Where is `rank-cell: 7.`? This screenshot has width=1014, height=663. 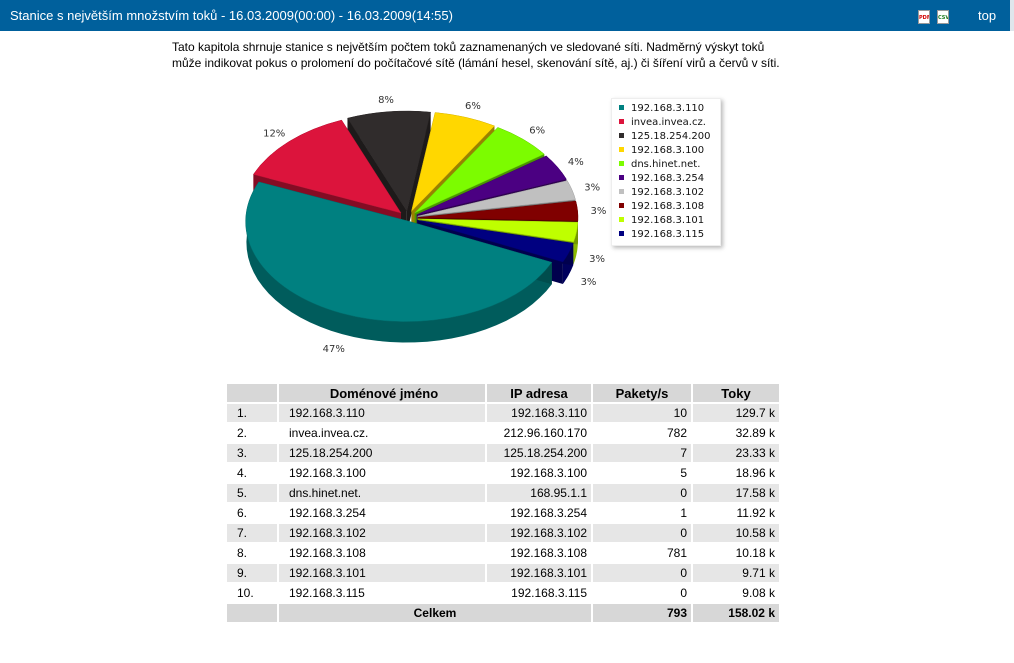 rank-cell: 7. is located at coordinates (252, 533).